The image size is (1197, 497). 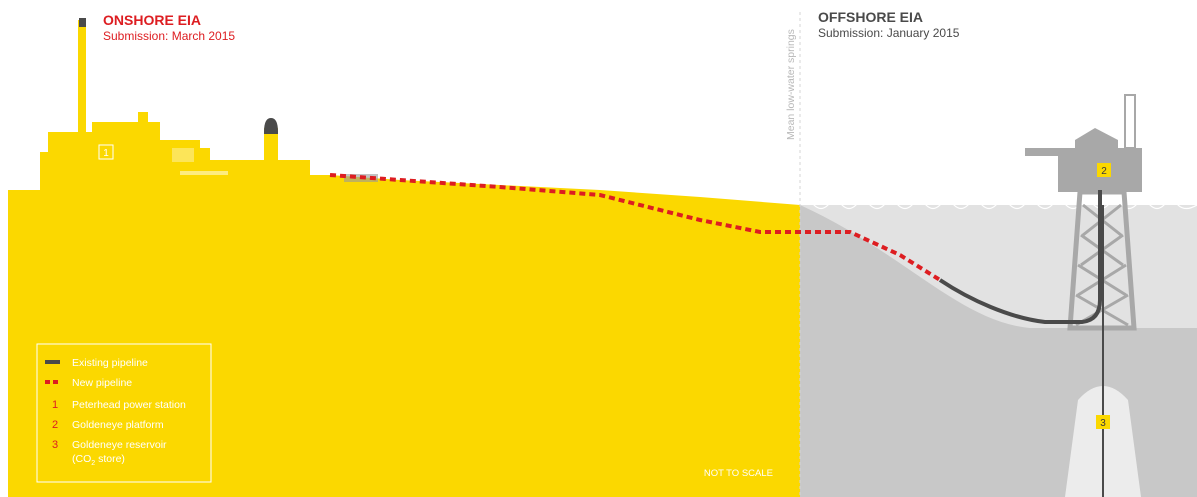 I want to click on new-pipeline, so click(x=635, y=227).